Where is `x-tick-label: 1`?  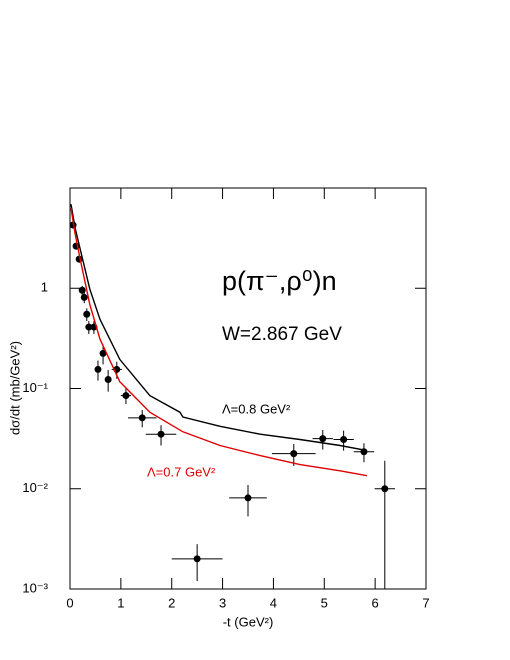 x-tick-label: 1 is located at coordinates (120, 602).